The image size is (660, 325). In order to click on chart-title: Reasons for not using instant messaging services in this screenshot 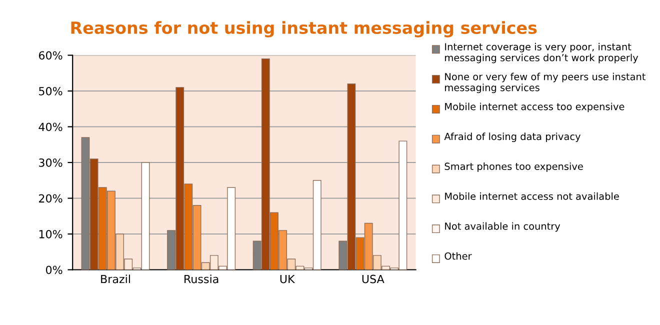, I will do `click(304, 29)`.